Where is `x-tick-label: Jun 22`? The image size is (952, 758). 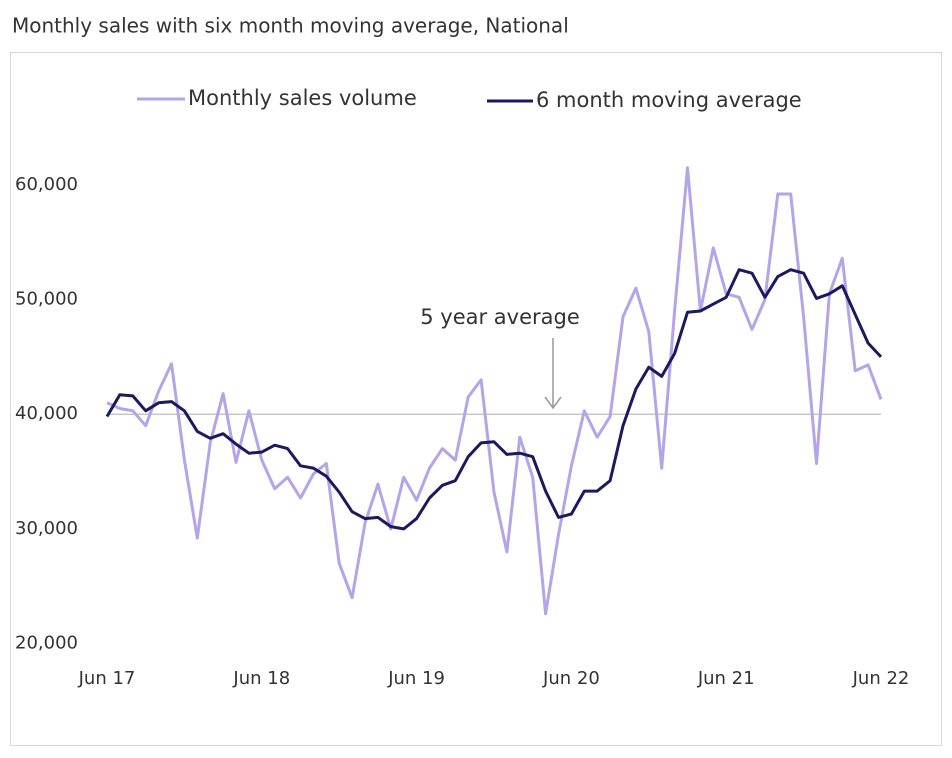
x-tick-label: Jun 22 is located at coordinates (881, 678).